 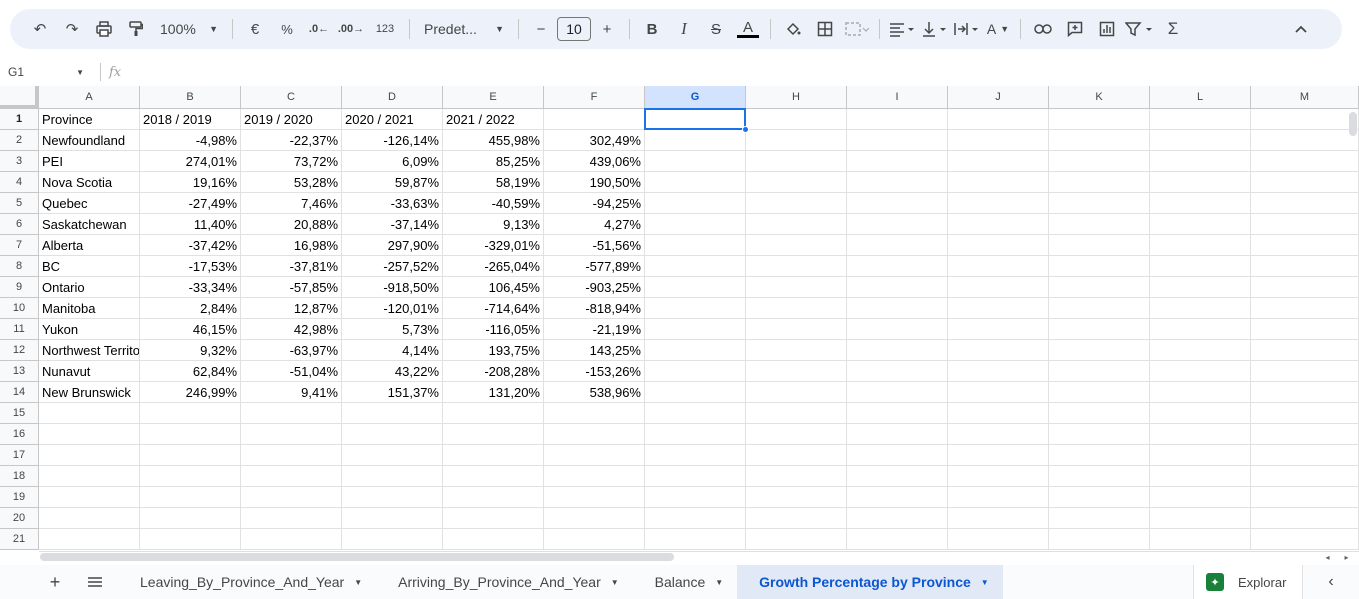 I want to click on cell-j13, so click(x=998, y=371).